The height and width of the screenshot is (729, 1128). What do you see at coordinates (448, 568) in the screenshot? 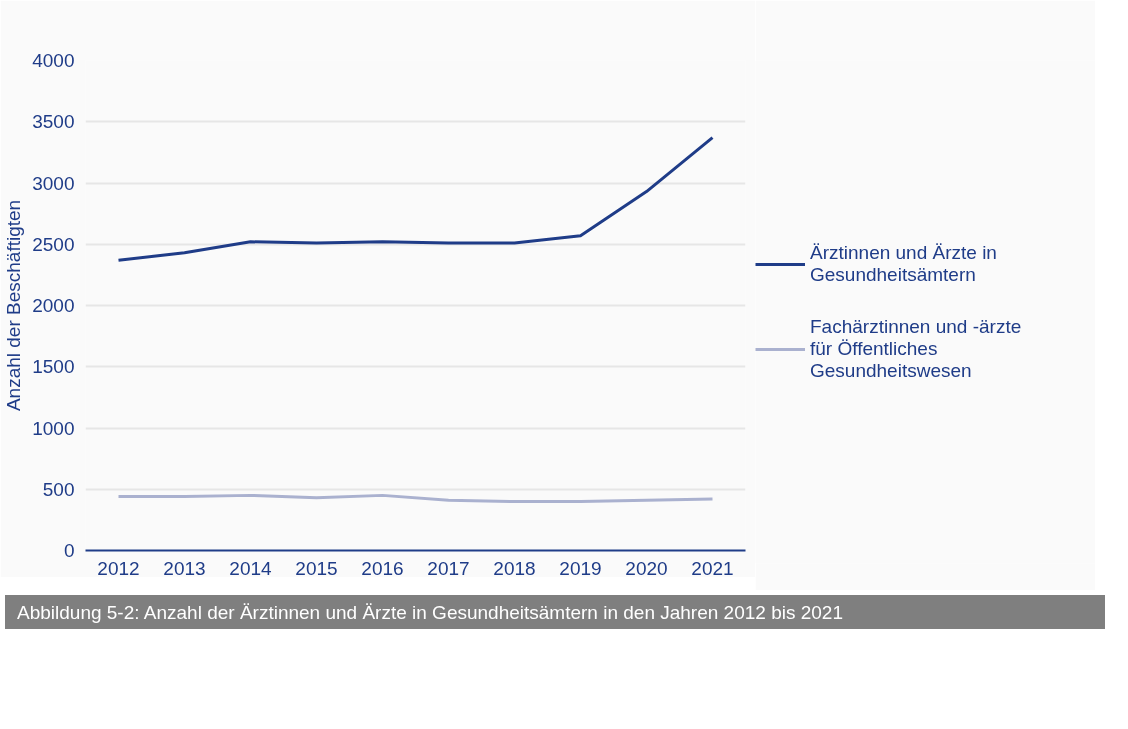
I see `x-tick-label: 2017` at bounding box center [448, 568].